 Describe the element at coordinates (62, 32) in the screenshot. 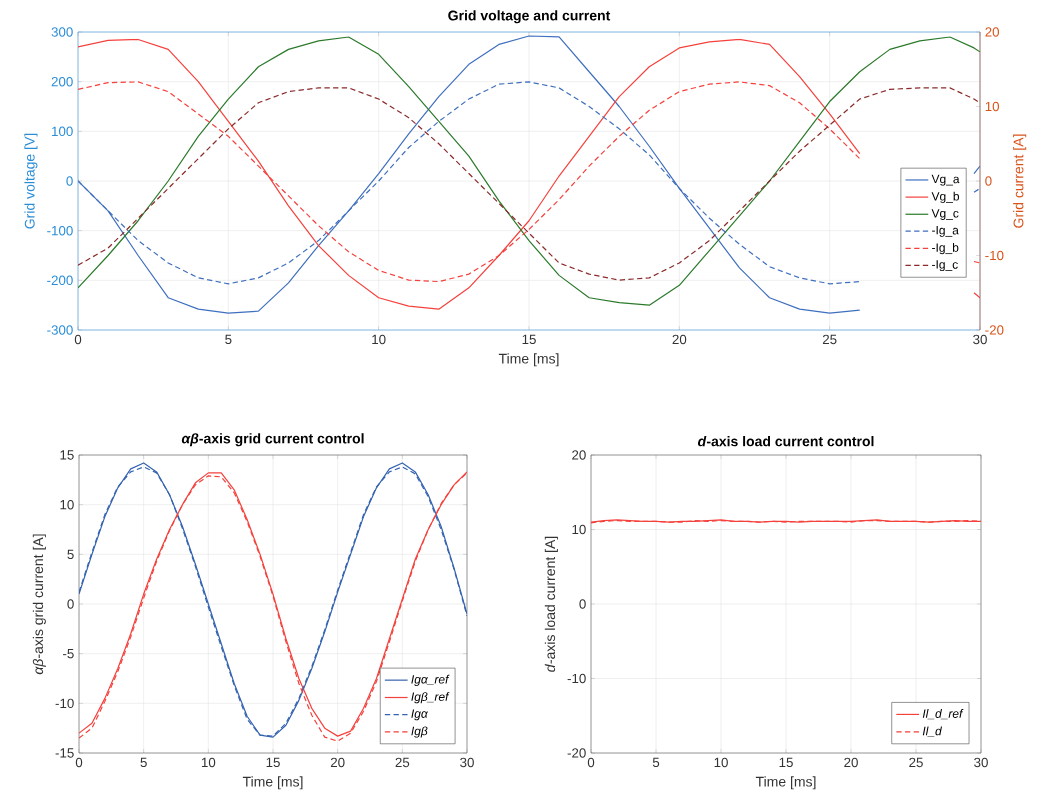

I see `y-tick-label: 300` at that location.